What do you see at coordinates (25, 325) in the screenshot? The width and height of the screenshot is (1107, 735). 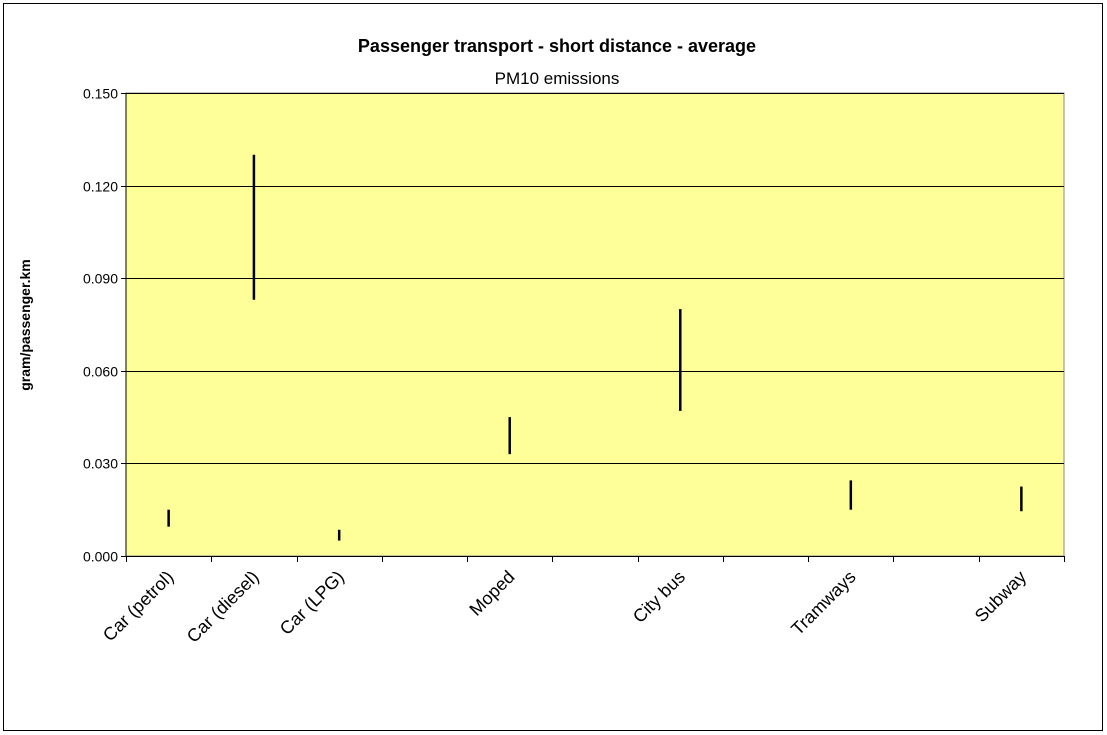 I see `y-axis-label: gram/passenger.km` at bounding box center [25, 325].